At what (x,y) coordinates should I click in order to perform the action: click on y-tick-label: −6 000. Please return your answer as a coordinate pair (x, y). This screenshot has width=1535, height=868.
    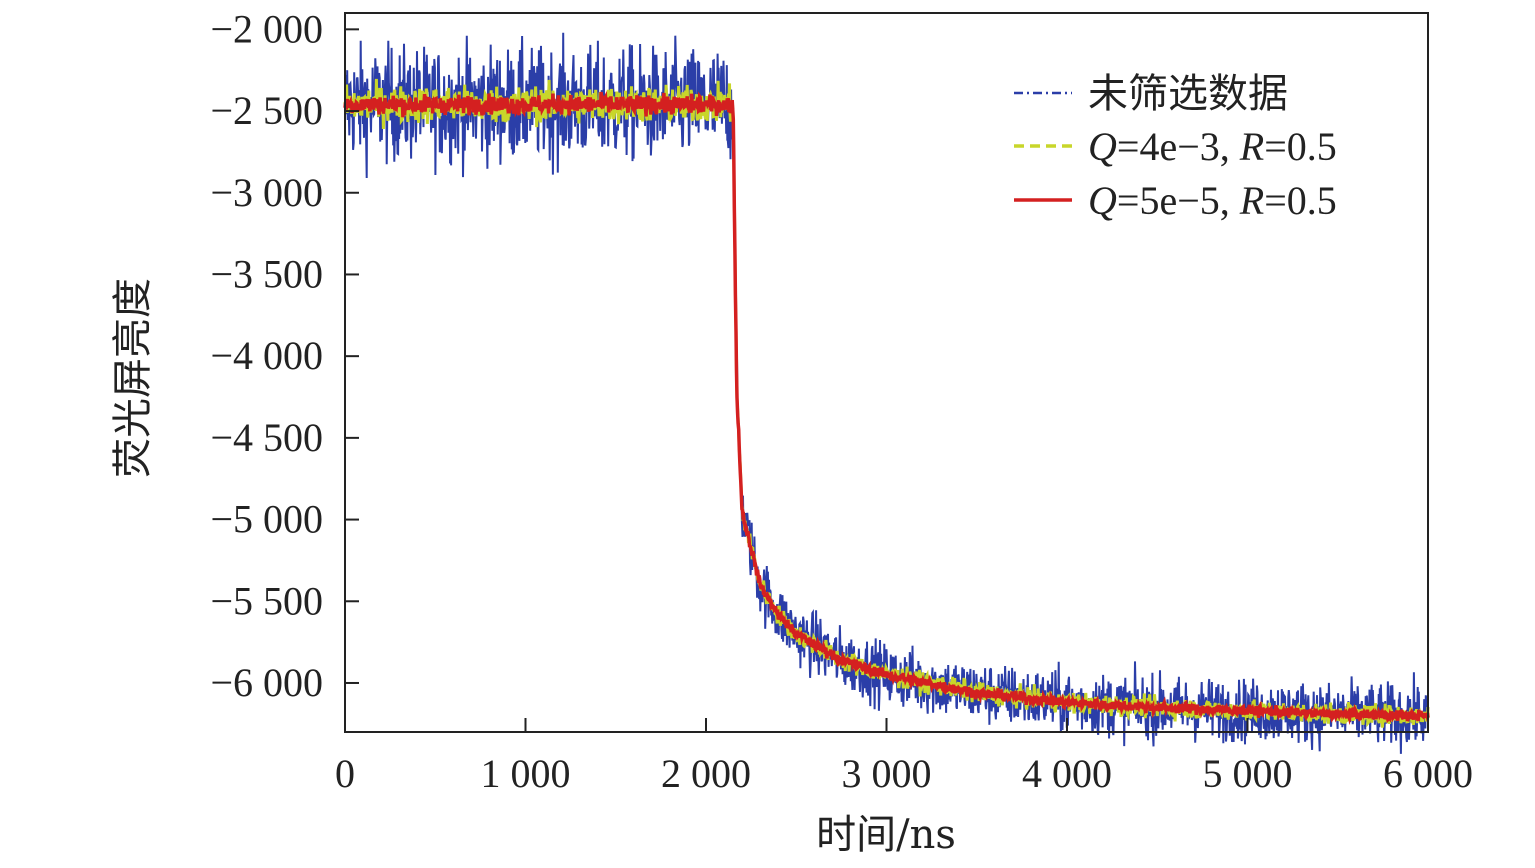
    Looking at the image, I should click on (266, 682).